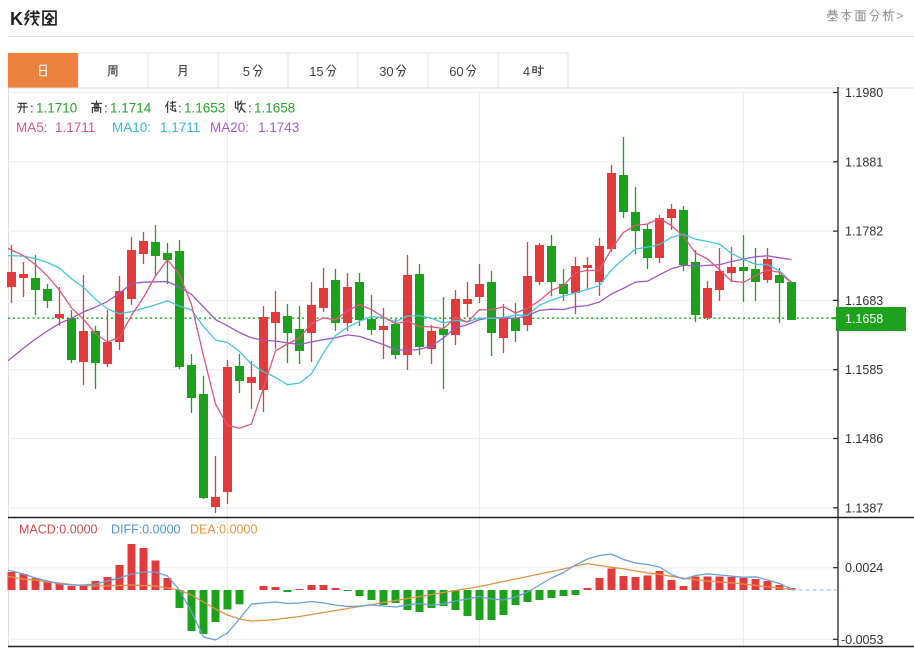 This screenshot has width=914, height=651. I want to click on svg-text: 5, so click(246, 71).